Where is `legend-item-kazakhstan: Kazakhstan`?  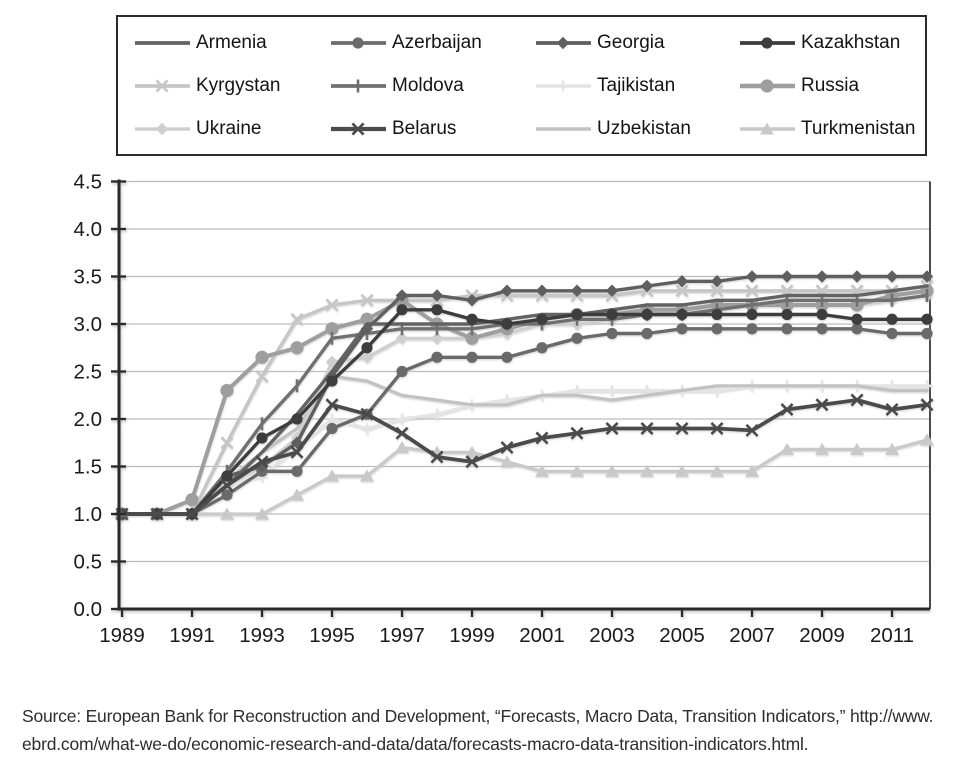
legend-item-kazakhstan: Kazakhstan is located at coordinates (824, 43).